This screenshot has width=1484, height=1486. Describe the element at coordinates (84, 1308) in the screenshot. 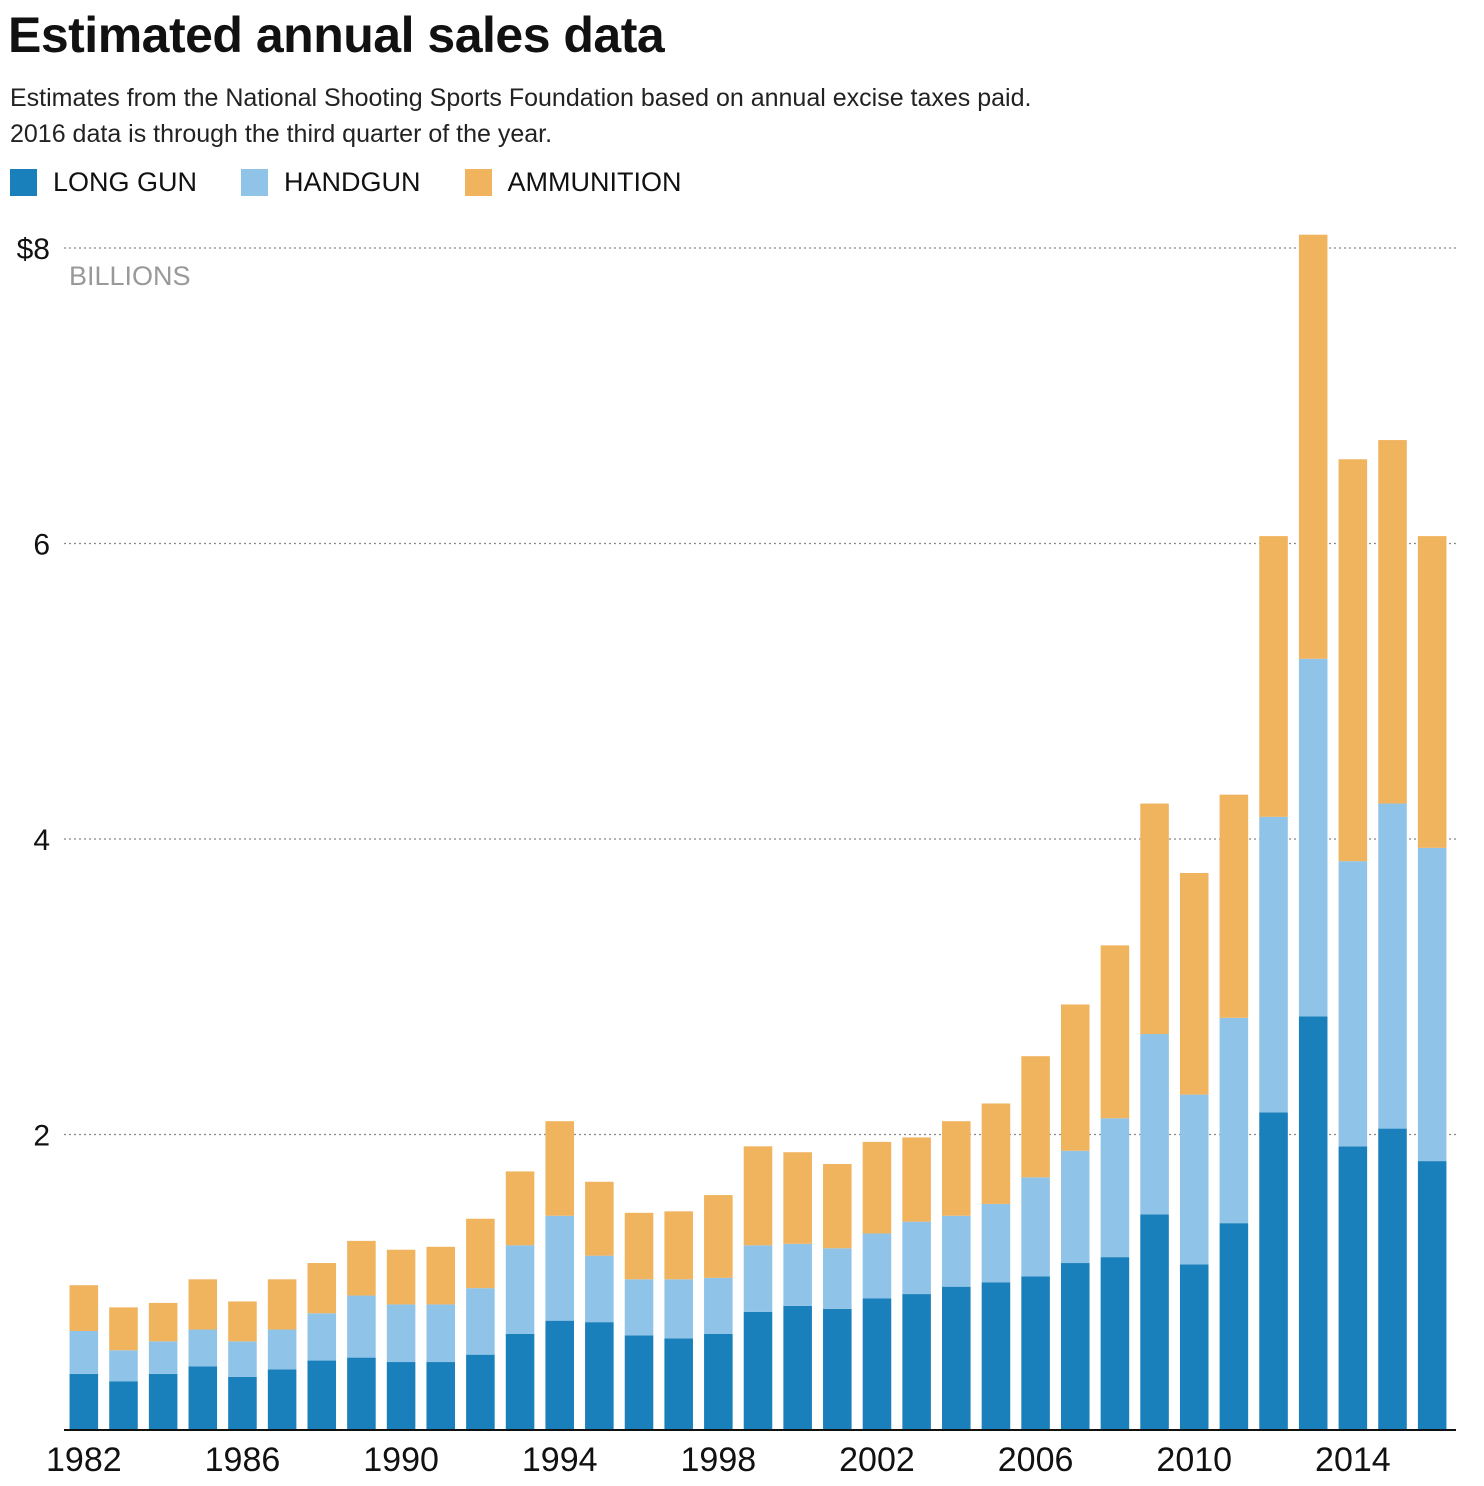

I see `bar-ammunition-1982` at that location.